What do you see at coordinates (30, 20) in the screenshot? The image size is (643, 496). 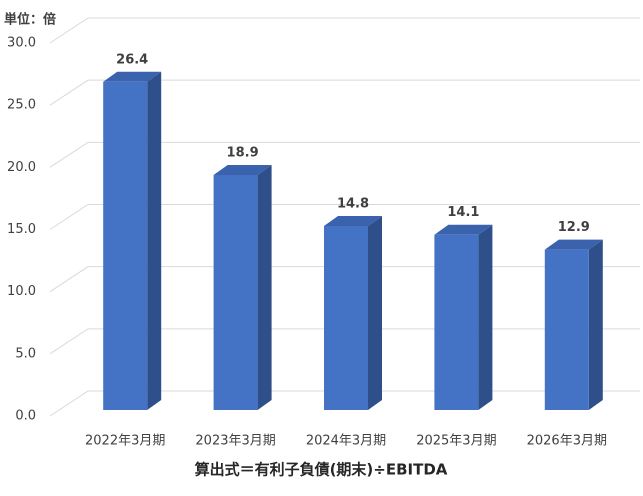 I see `unit-label: 単位：倍` at bounding box center [30, 20].